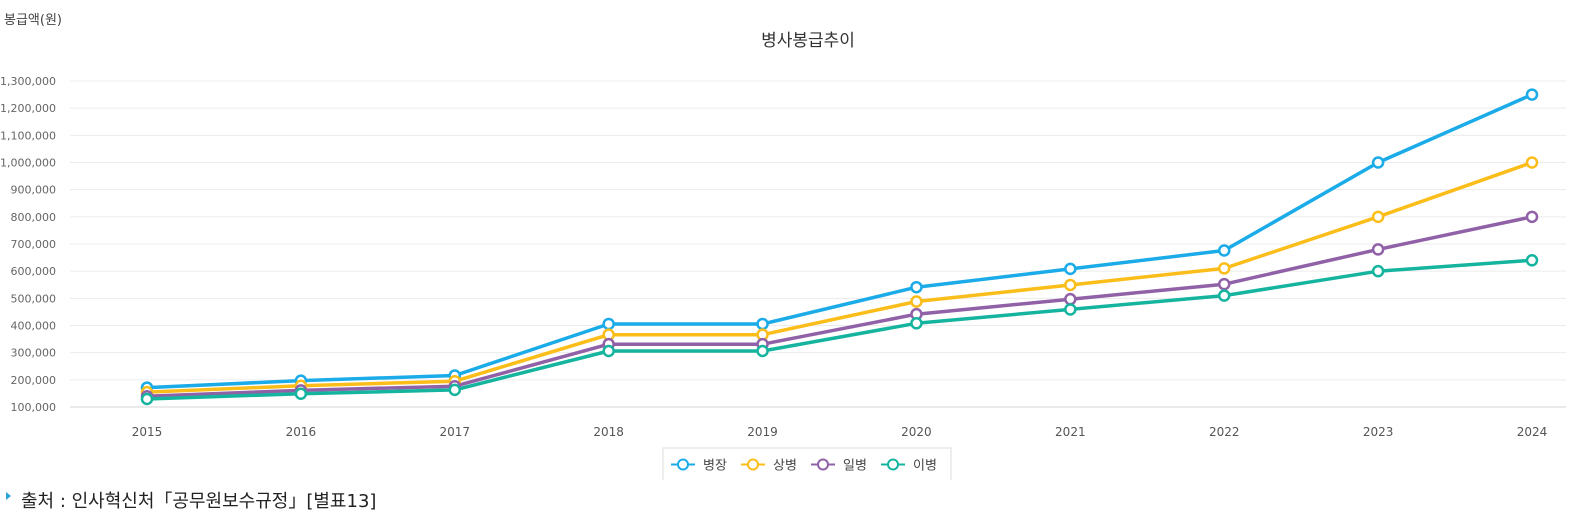  Describe the element at coordinates (762, 432) in the screenshot. I see `x-tick-label: 2019` at that location.